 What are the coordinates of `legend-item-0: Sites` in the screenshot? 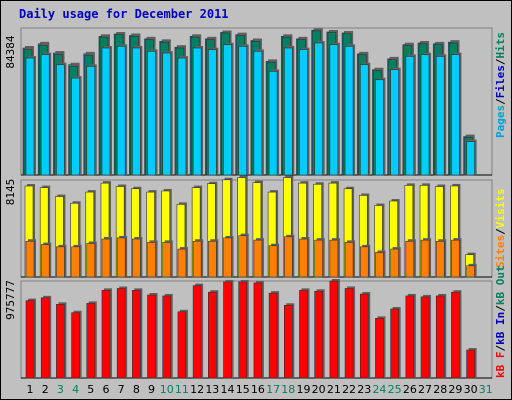 It's located at (500, 251).